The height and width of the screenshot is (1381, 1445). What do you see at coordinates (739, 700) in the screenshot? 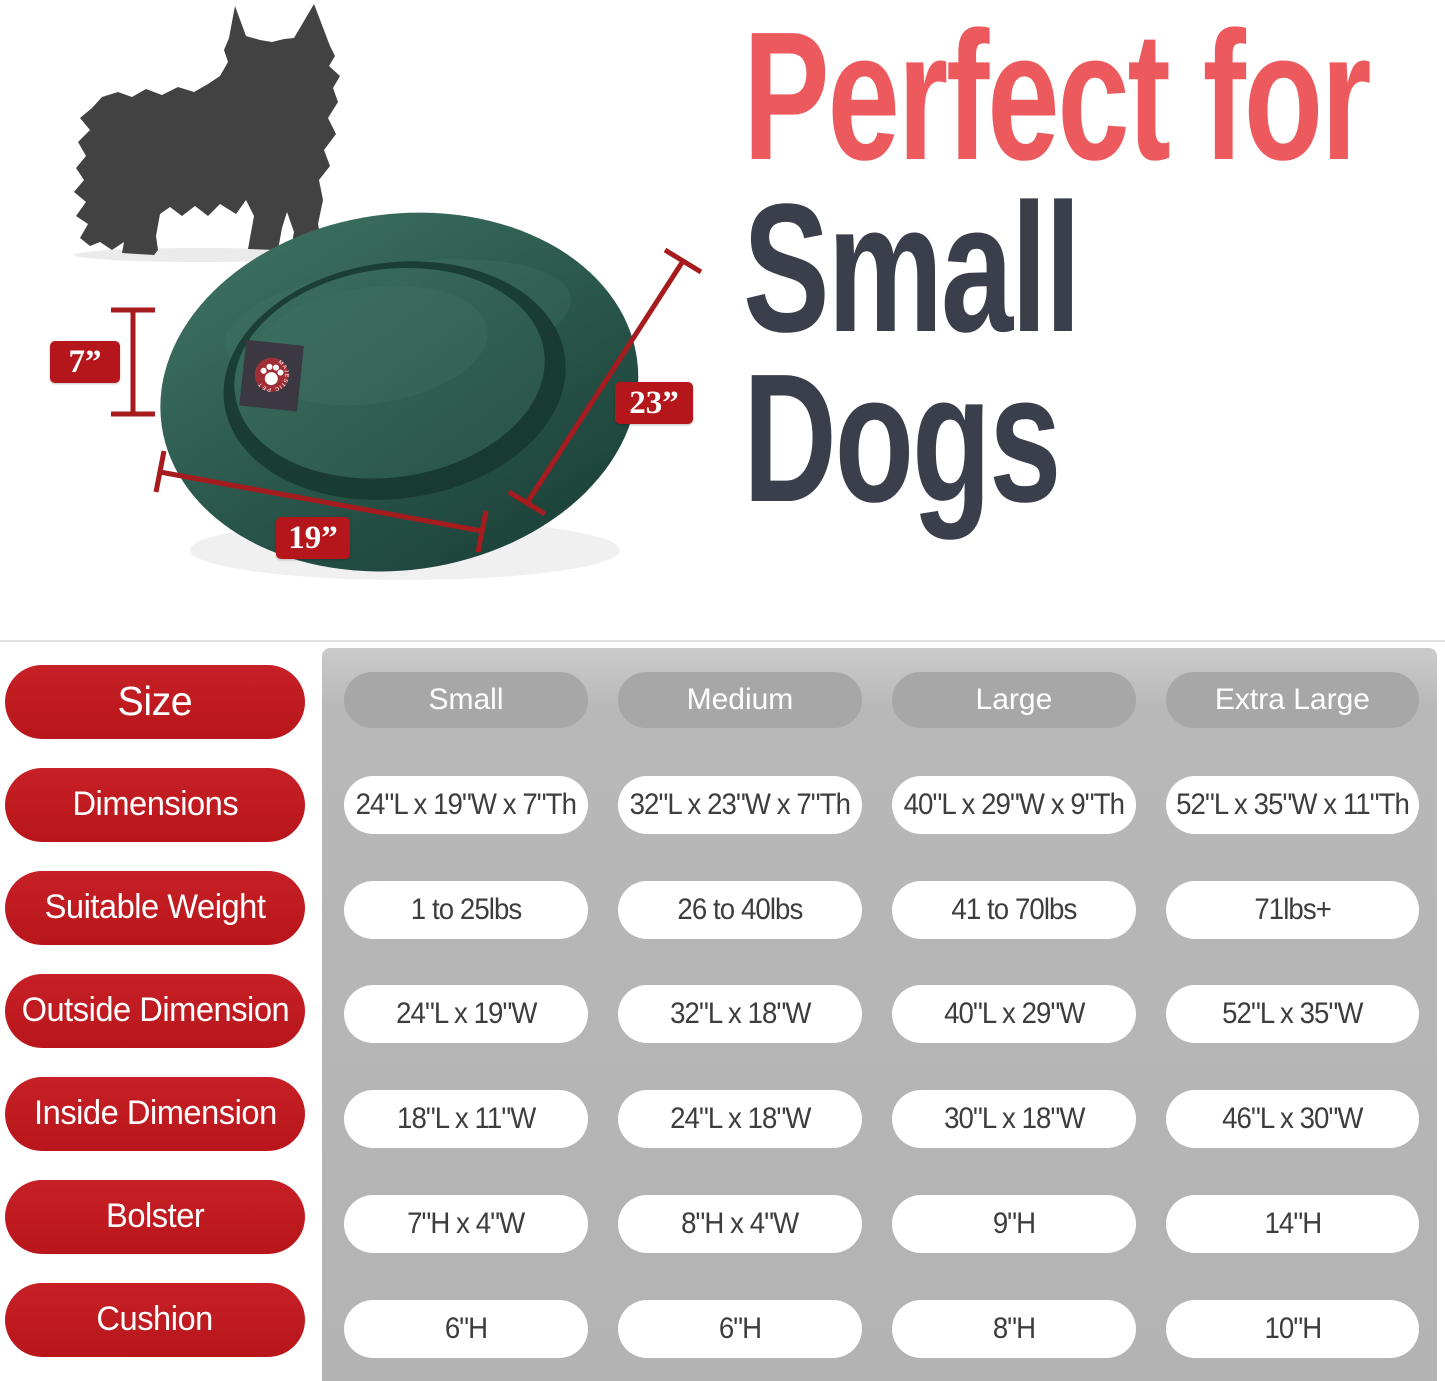
I see `column-header-medium: Medium` at bounding box center [739, 700].